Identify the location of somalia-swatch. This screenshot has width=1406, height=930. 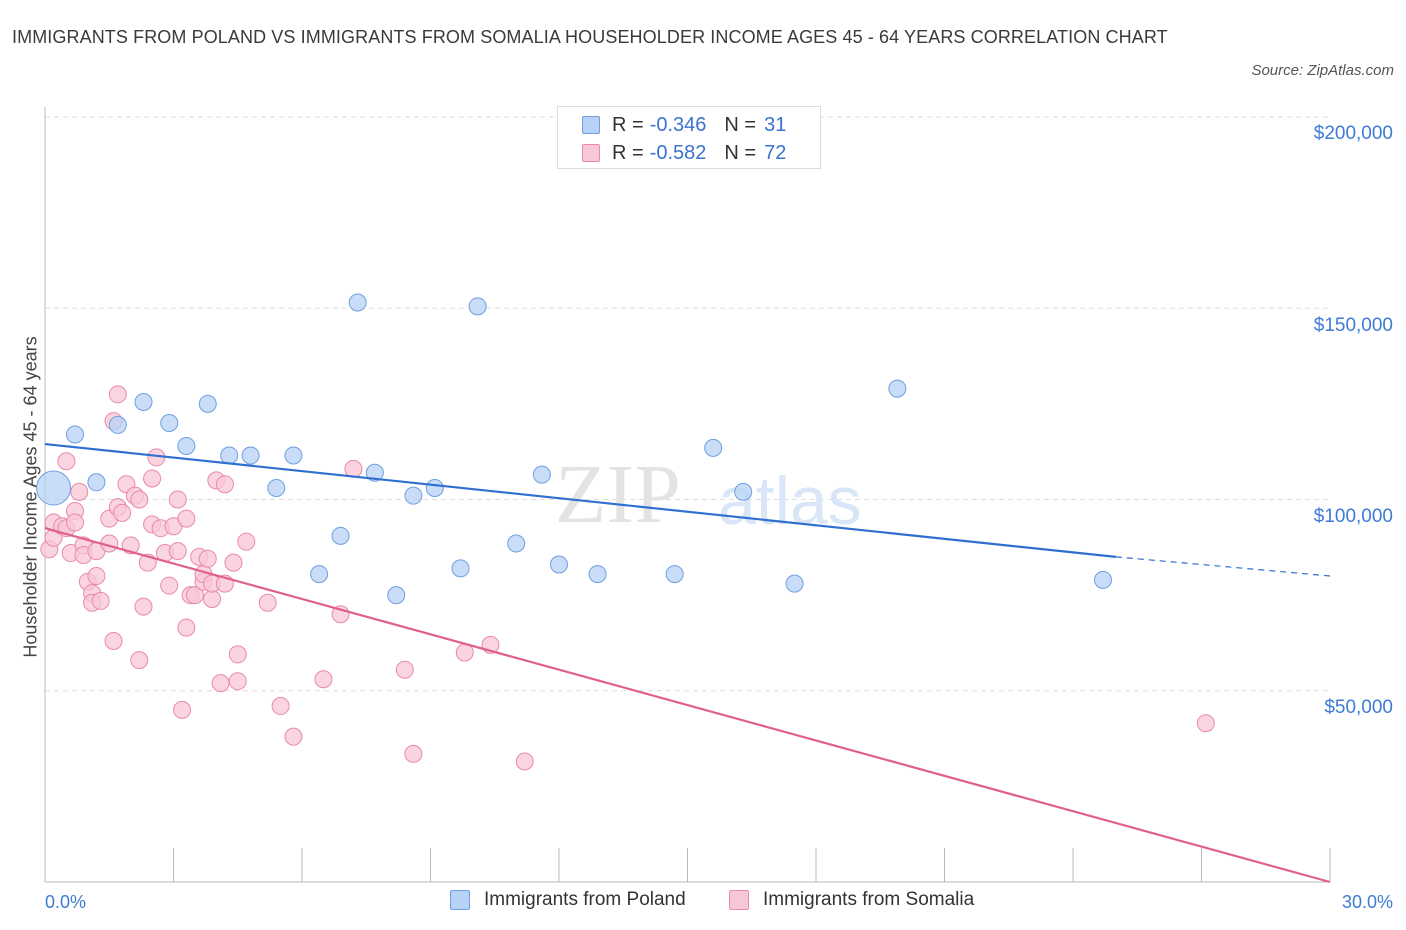
(591, 153).